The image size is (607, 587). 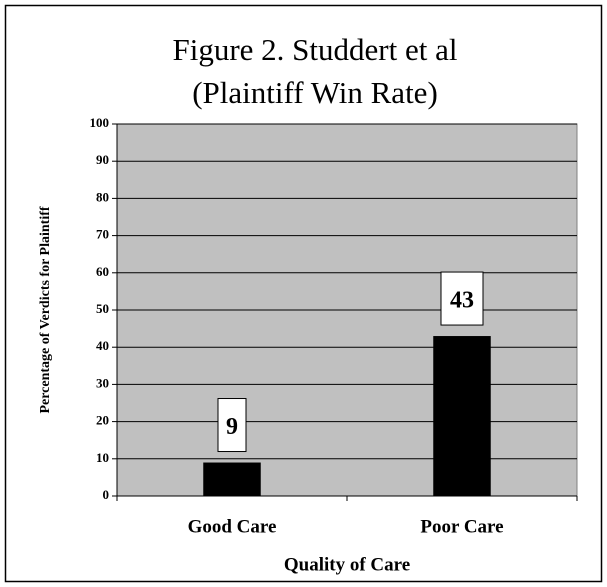 What do you see at coordinates (102, 420) in the screenshot?
I see `y-tick-label: 20` at bounding box center [102, 420].